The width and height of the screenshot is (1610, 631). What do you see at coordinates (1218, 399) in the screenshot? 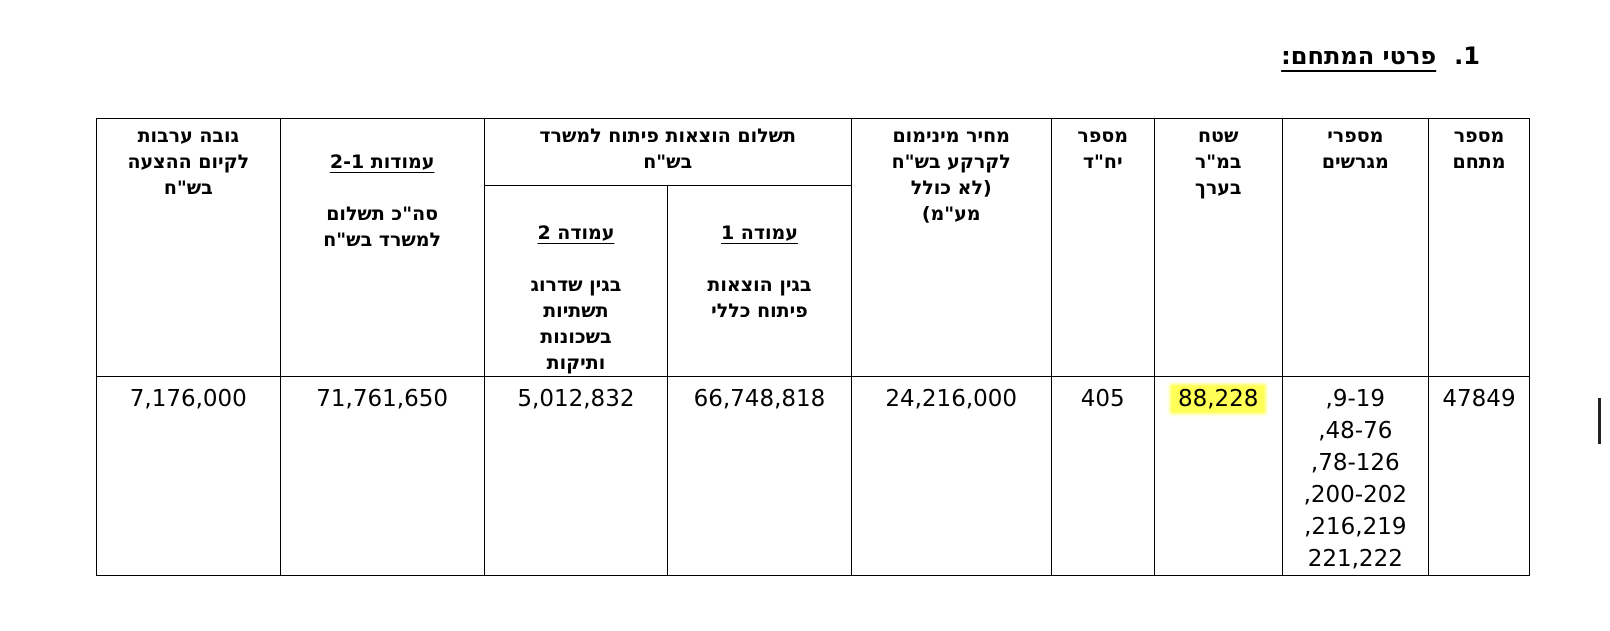
I see `highlighted-area-size: 88,228` at bounding box center [1218, 399].